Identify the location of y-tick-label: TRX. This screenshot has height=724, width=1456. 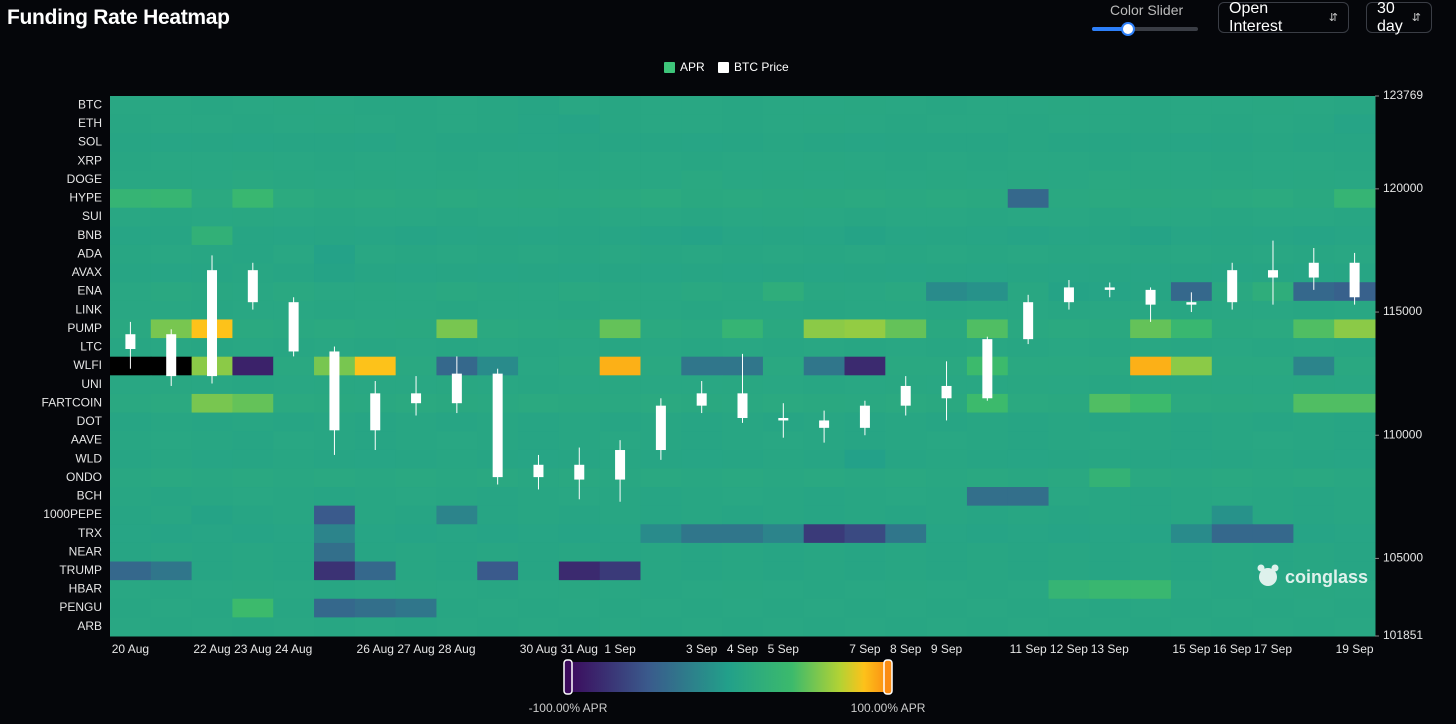
(90, 533).